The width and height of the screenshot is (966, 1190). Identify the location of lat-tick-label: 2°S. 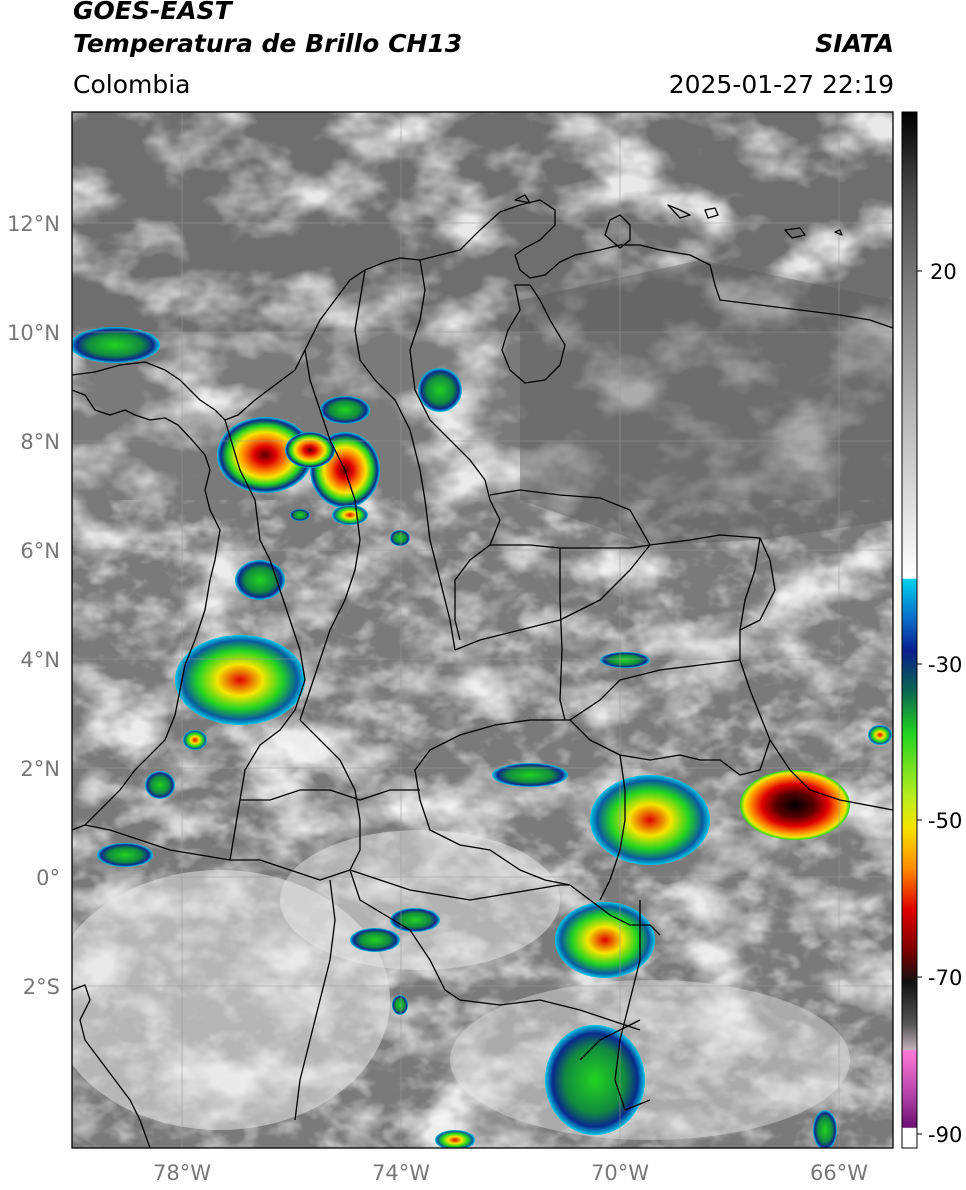
(41, 987).